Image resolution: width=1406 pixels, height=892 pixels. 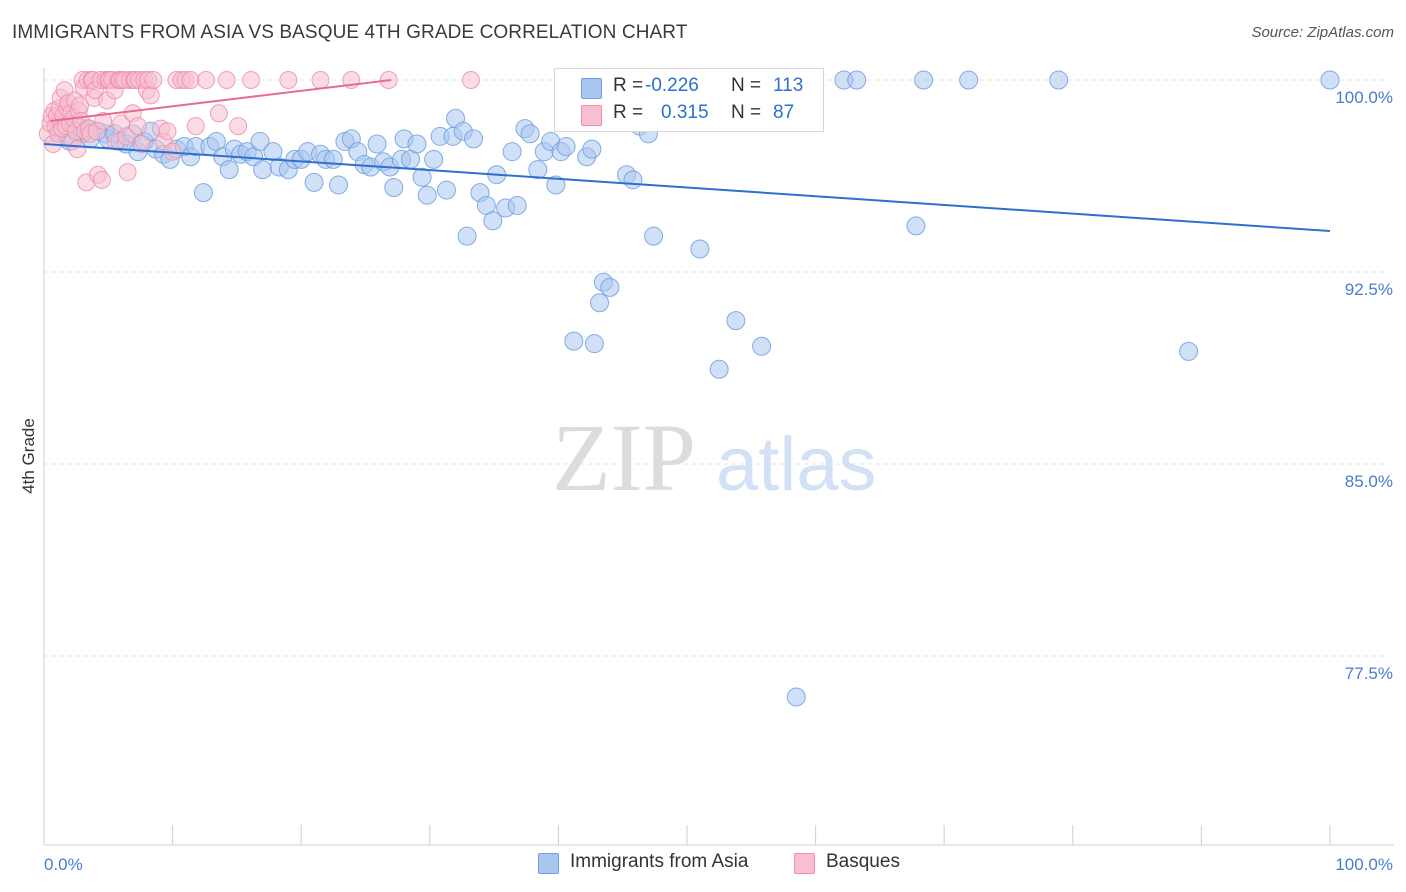 I want to click on stats-legend: R = -0.226 N = 113 R = 0.315 N = 87, so click(x=689, y=100).